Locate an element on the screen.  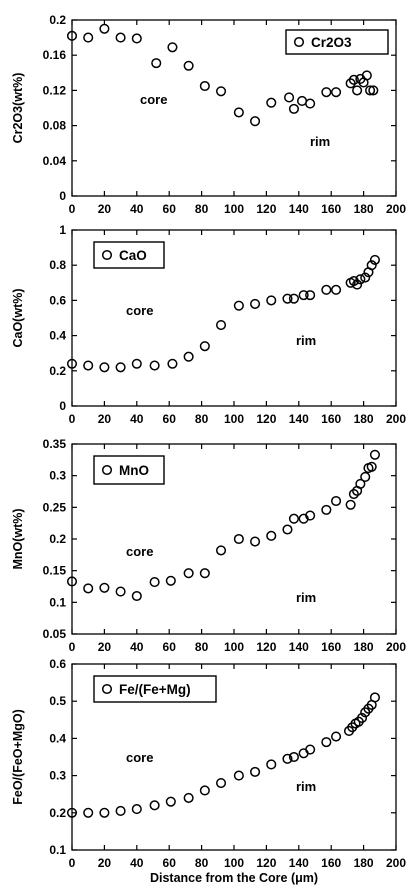
y-tick-label: 0.3 is located at coordinates (57, 776).